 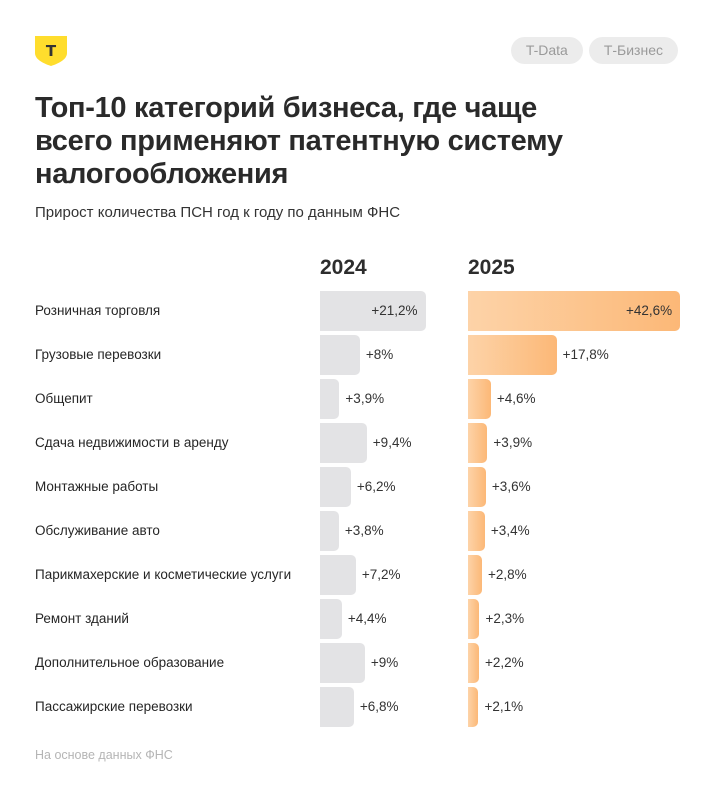 I want to click on category-label: Розничная торговля, so click(x=98, y=310).